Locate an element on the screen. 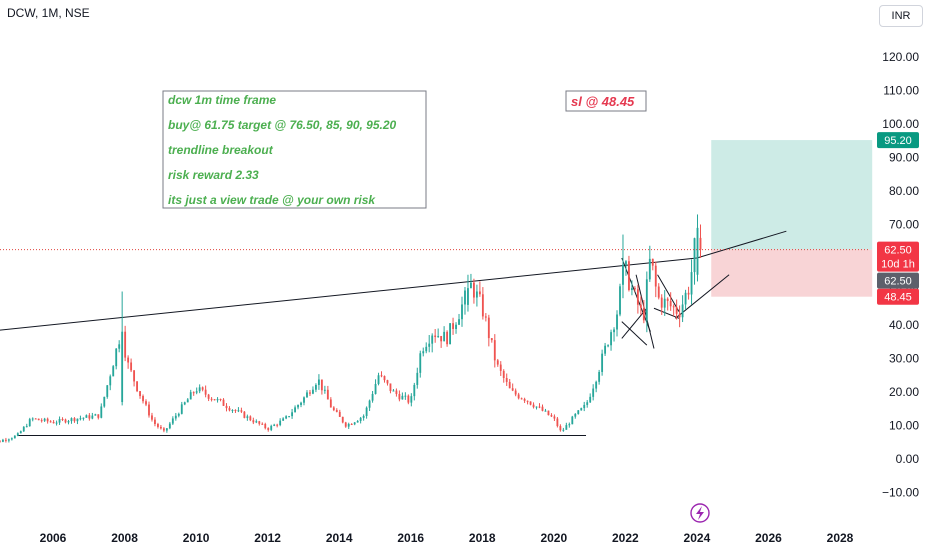 The height and width of the screenshot is (550, 932). stop-zone is located at coordinates (792, 273).